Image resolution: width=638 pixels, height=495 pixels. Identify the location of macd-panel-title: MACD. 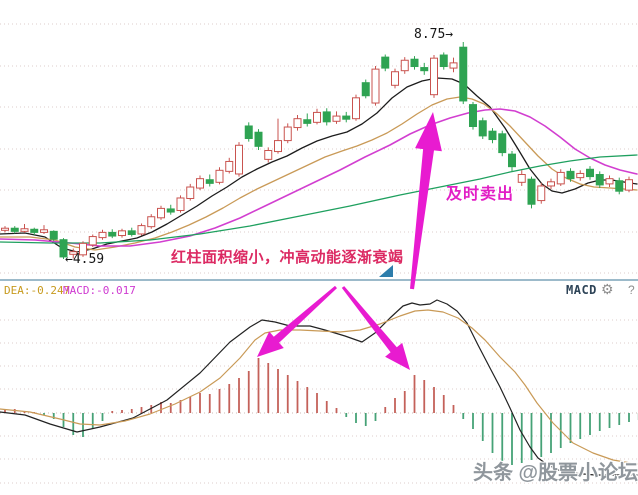
(581, 290).